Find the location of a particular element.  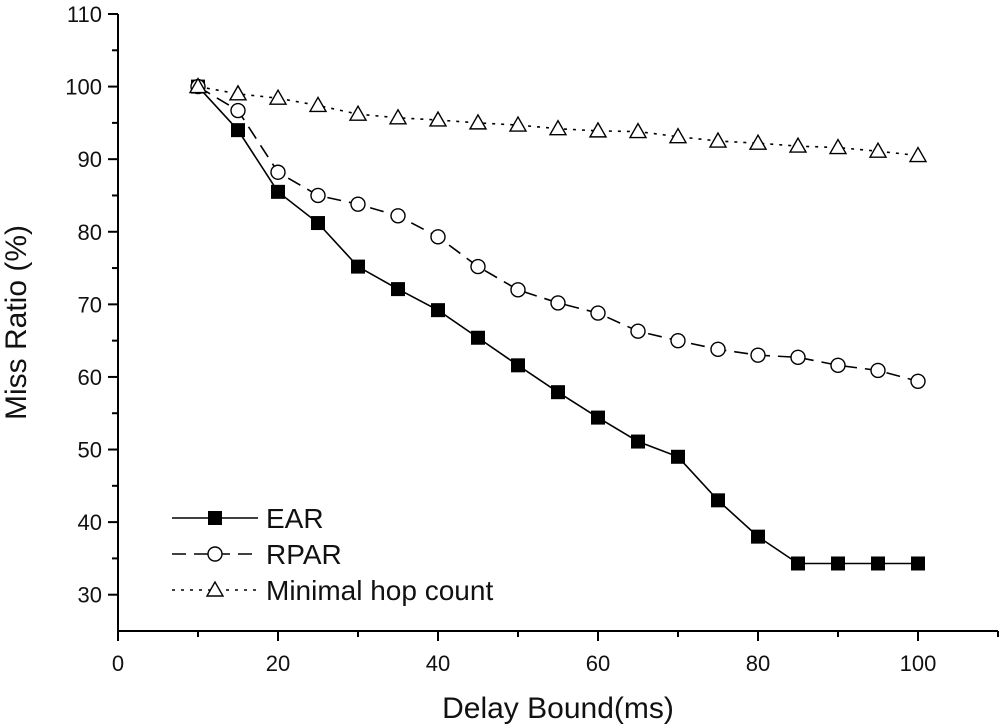

y-tick-label: 60 is located at coordinates (90, 377).